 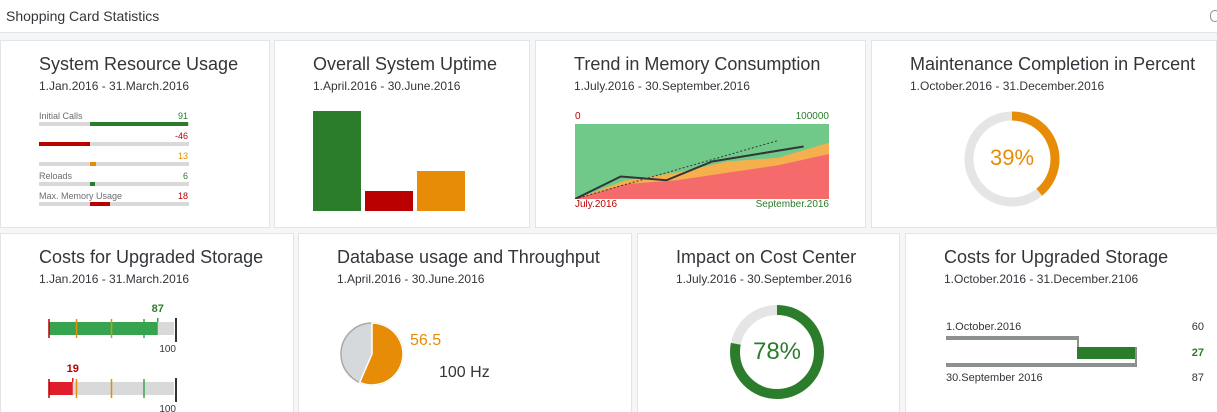 I want to click on card-subtitle: 1.October.2016 - 31.December.2106, so click(x=1041, y=279).